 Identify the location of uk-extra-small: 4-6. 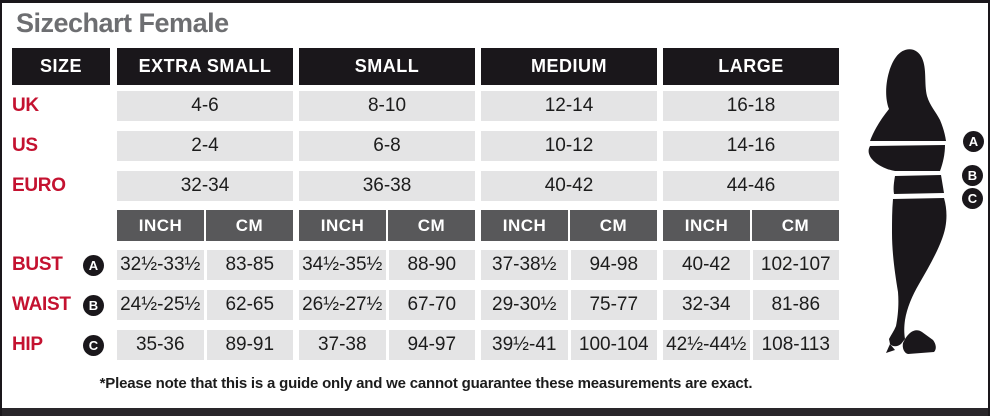
(205, 106).